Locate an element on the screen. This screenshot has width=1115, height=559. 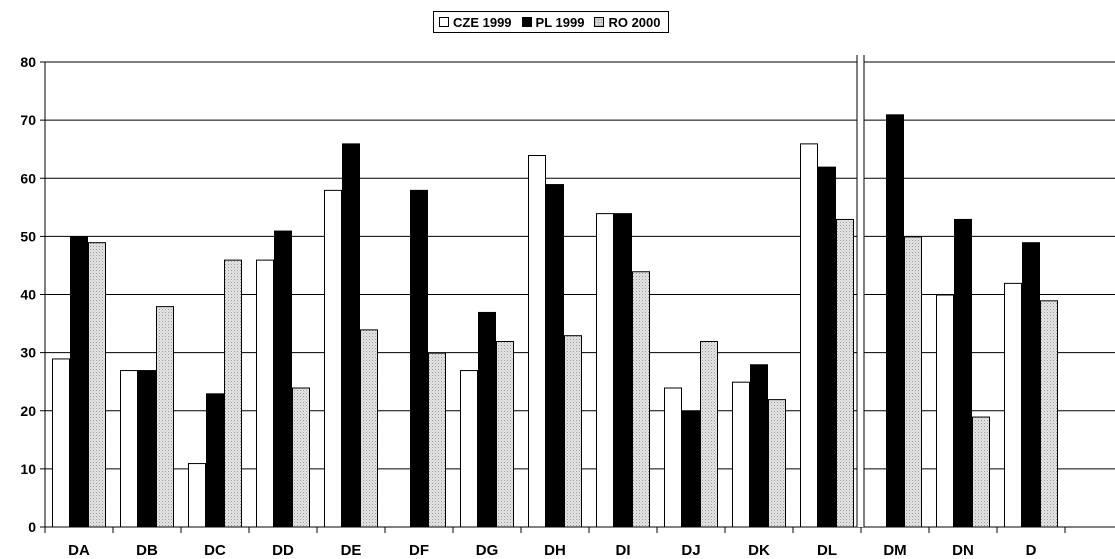
legend-swatch-pl is located at coordinates (526, 22).